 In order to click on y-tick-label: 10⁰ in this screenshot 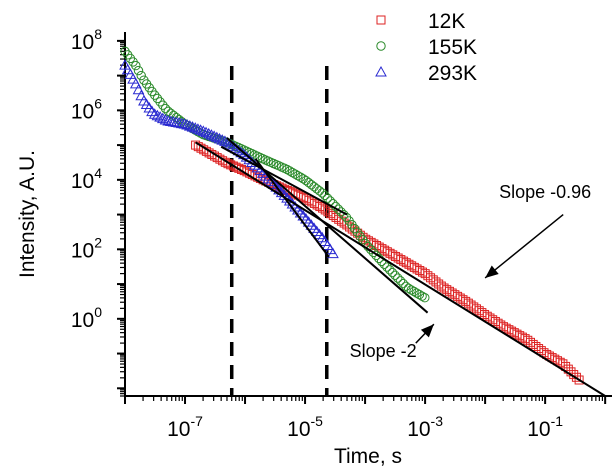, I will do `click(86, 318)`.